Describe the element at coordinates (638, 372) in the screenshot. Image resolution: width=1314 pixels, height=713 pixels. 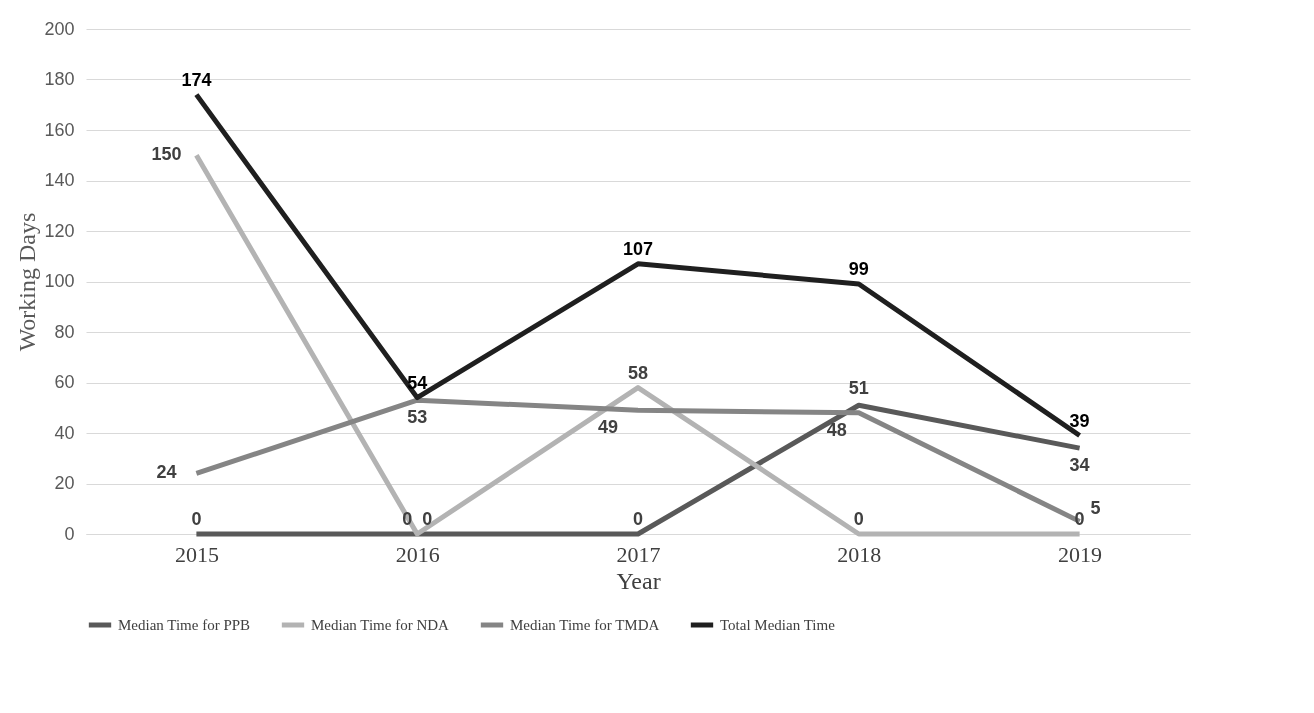
I see `data-label: 58` at that location.